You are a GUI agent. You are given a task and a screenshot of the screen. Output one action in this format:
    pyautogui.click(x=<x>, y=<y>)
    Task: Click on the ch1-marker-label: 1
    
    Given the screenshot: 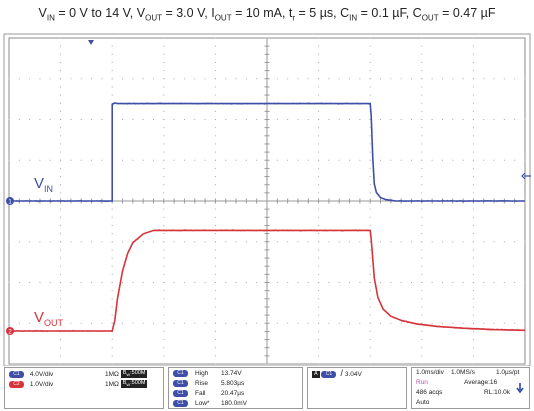 What is the action you would take?
    pyautogui.click(x=10, y=203)
    